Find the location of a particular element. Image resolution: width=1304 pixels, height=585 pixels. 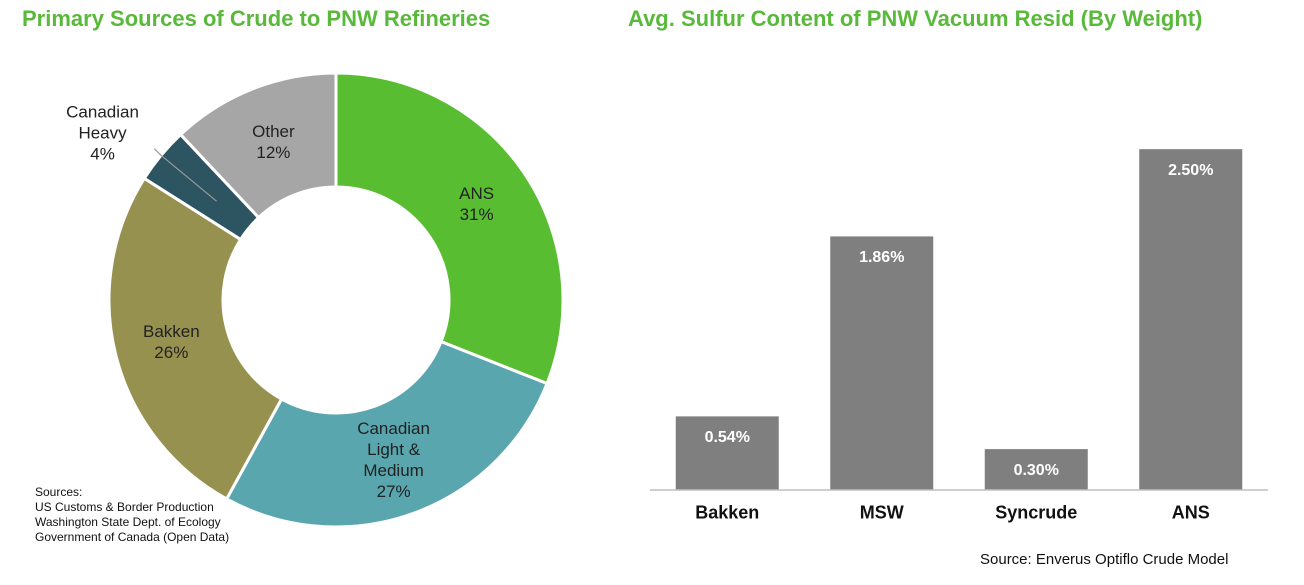

x-tick-label: Bakken is located at coordinates (727, 512).